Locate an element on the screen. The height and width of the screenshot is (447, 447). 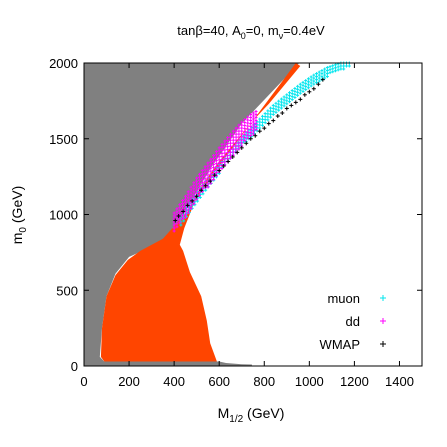
y-tick-label: 500 is located at coordinates (67, 290).